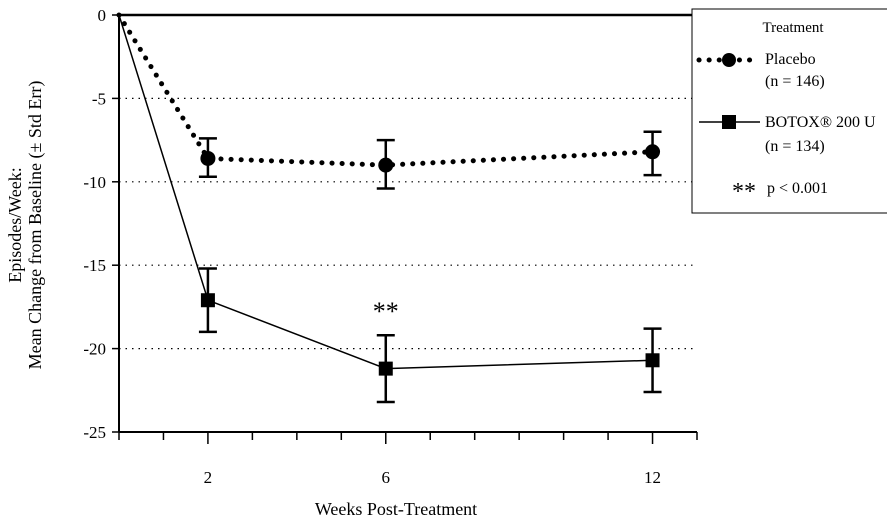 The image size is (887, 523). Describe the element at coordinates (94, 432) in the screenshot. I see `y-tick-label: -25` at that location.